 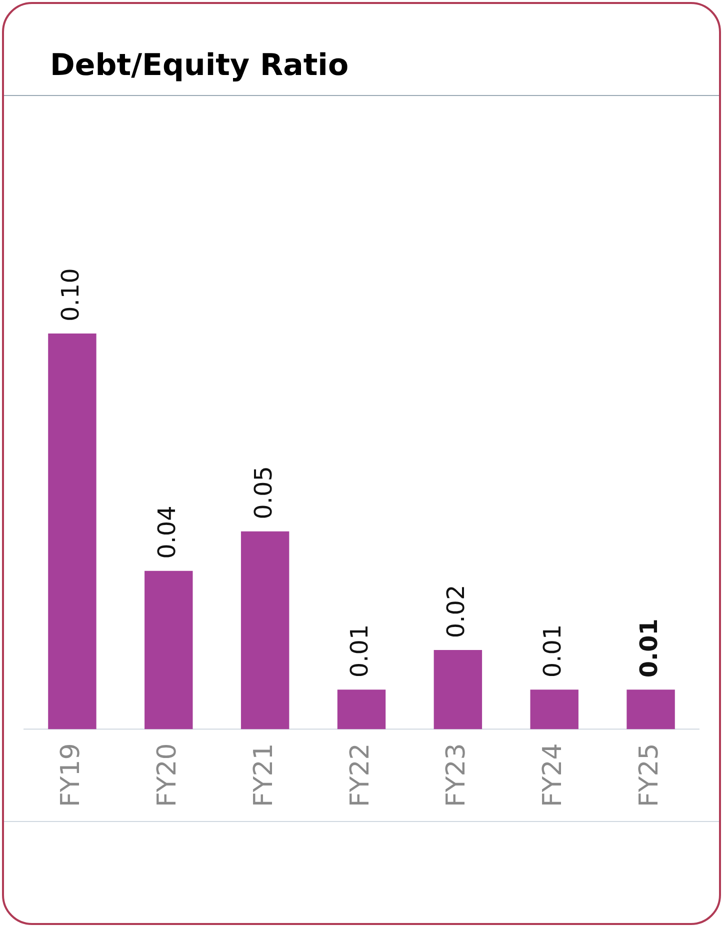 I want to click on x-tick-label: FY25, so click(x=649, y=775).